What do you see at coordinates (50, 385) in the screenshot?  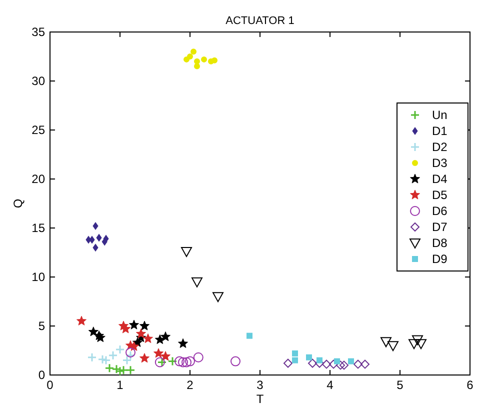 I see `x-tick-label: 0` at bounding box center [50, 385].